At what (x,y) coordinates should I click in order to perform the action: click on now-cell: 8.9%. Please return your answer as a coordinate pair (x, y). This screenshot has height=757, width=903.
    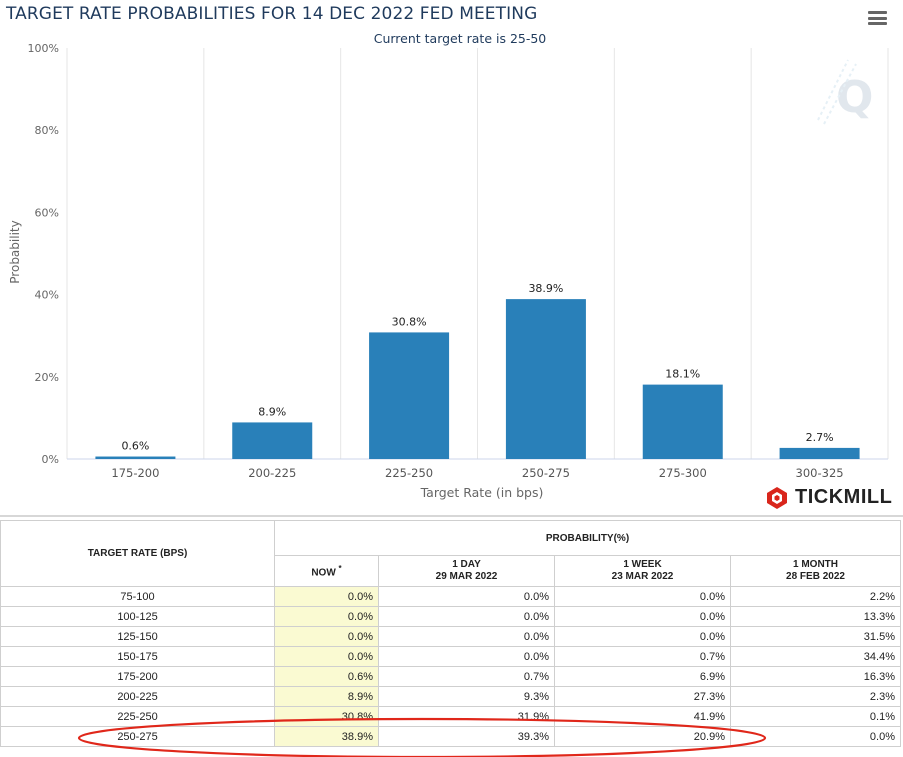
    Looking at the image, I should click on (326, 696).